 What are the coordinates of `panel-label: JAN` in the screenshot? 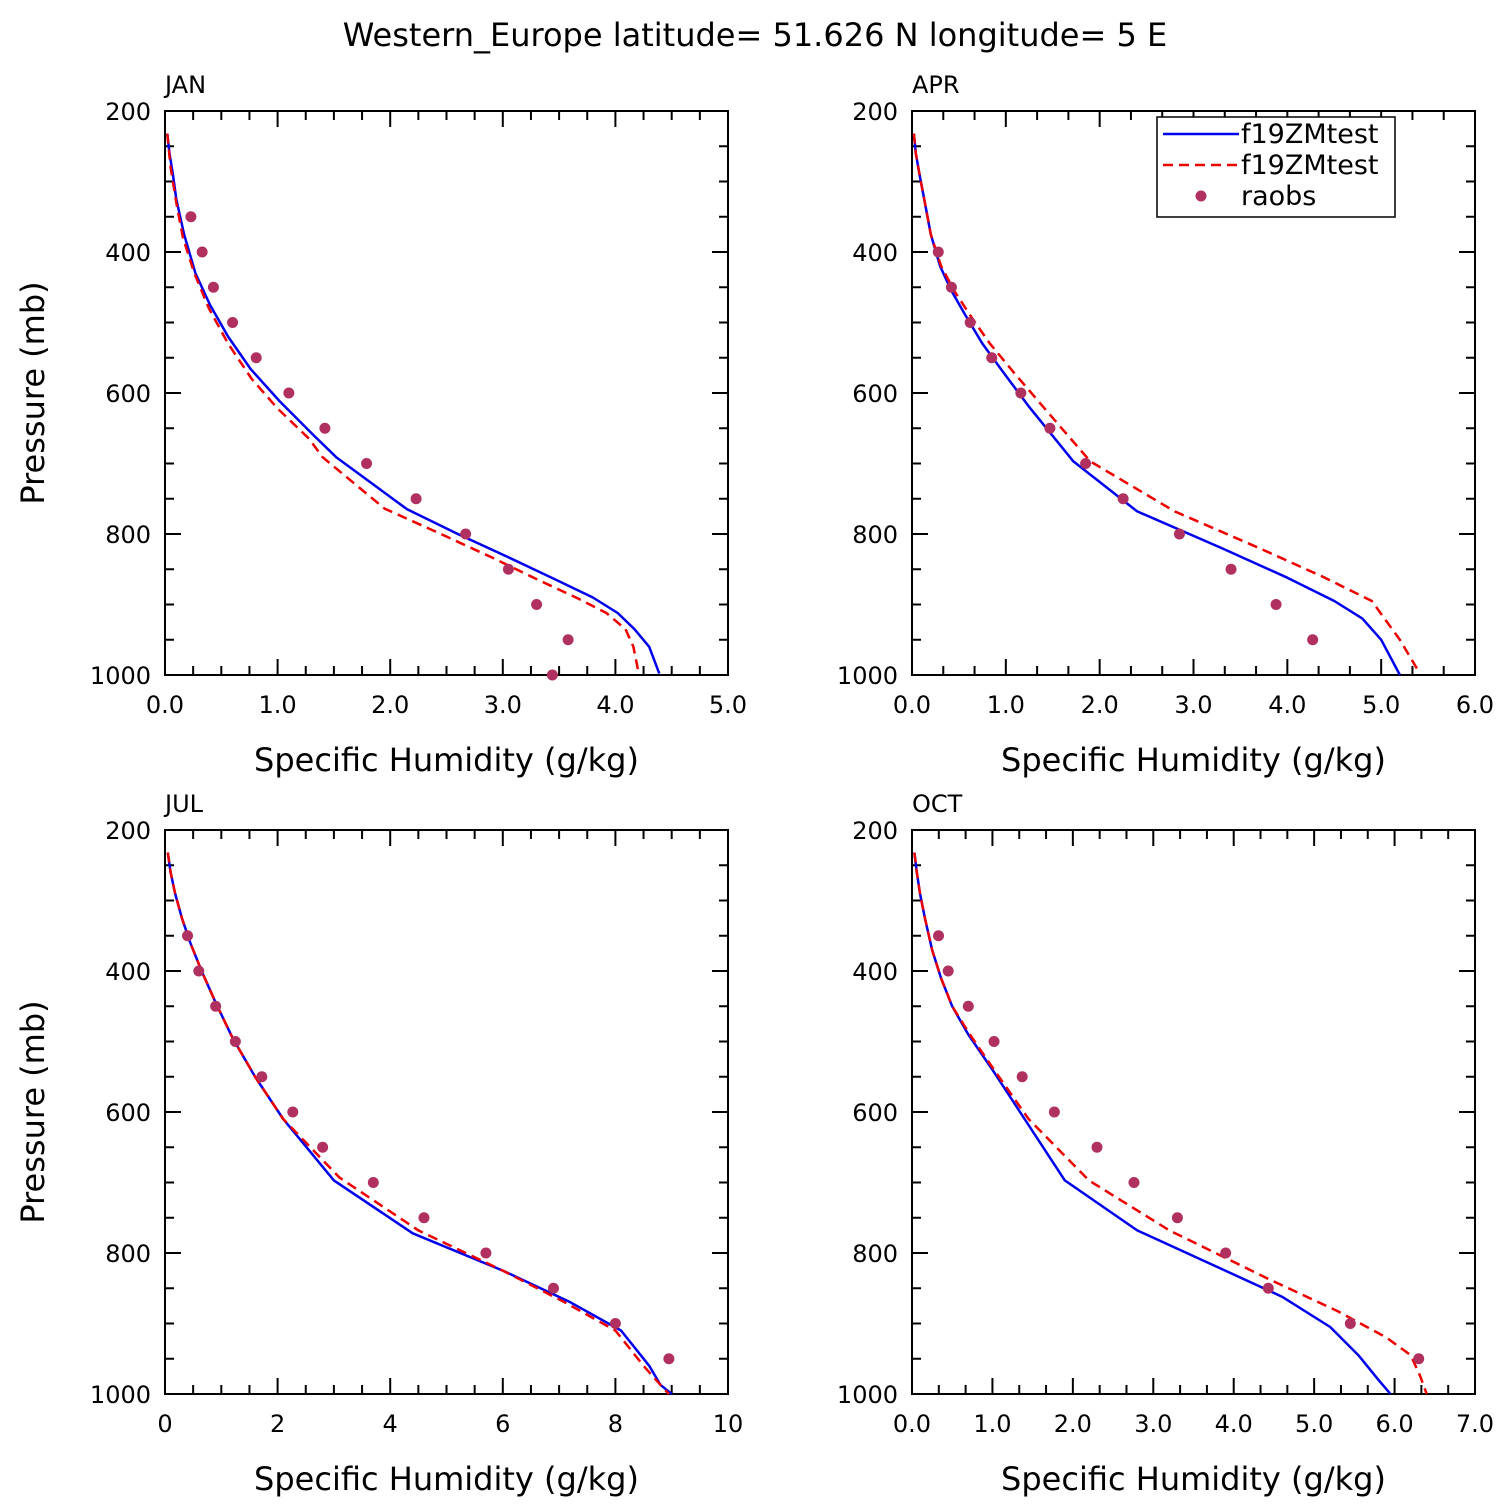 It's located at (184, 85).